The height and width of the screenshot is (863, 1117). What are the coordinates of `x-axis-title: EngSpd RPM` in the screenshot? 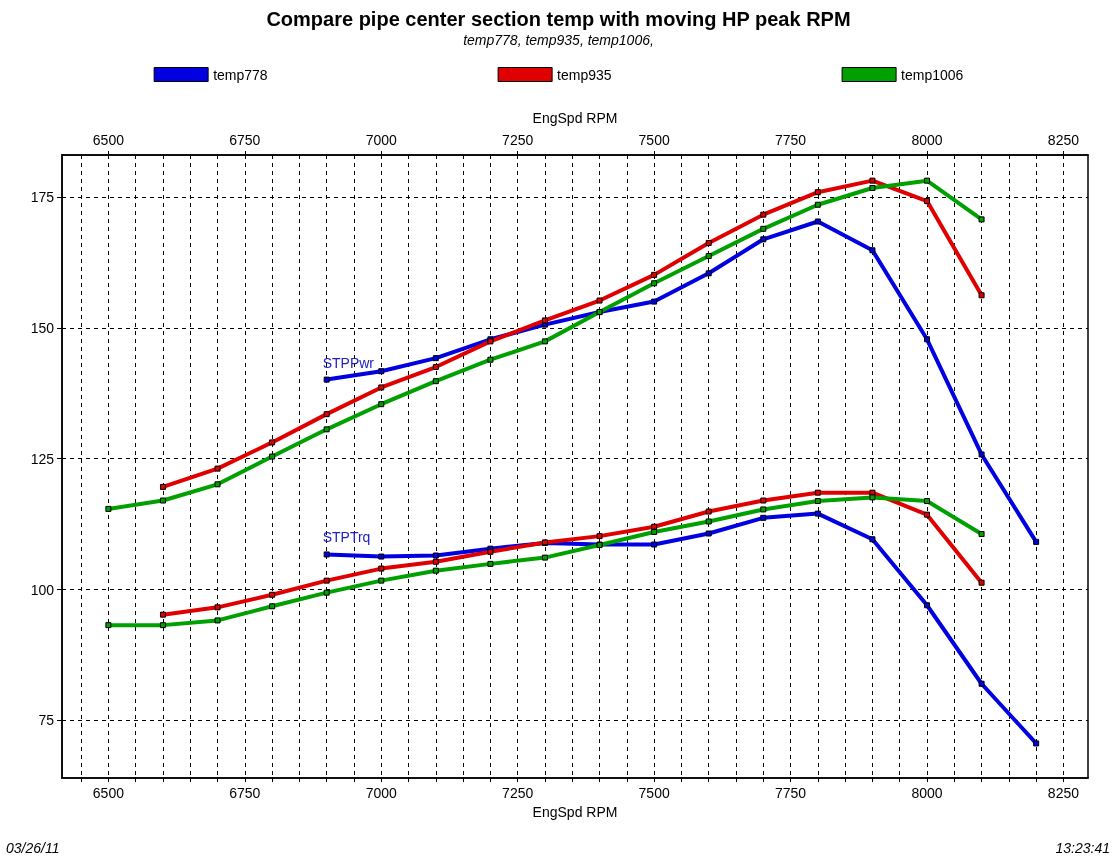 It's located at (575, 811).